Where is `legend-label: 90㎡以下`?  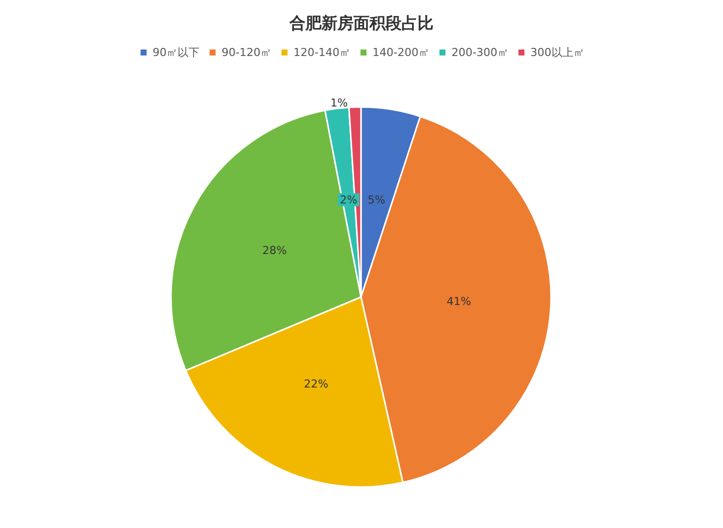 legend-label: 90㎡以下 is located at coordinates (176, 52).